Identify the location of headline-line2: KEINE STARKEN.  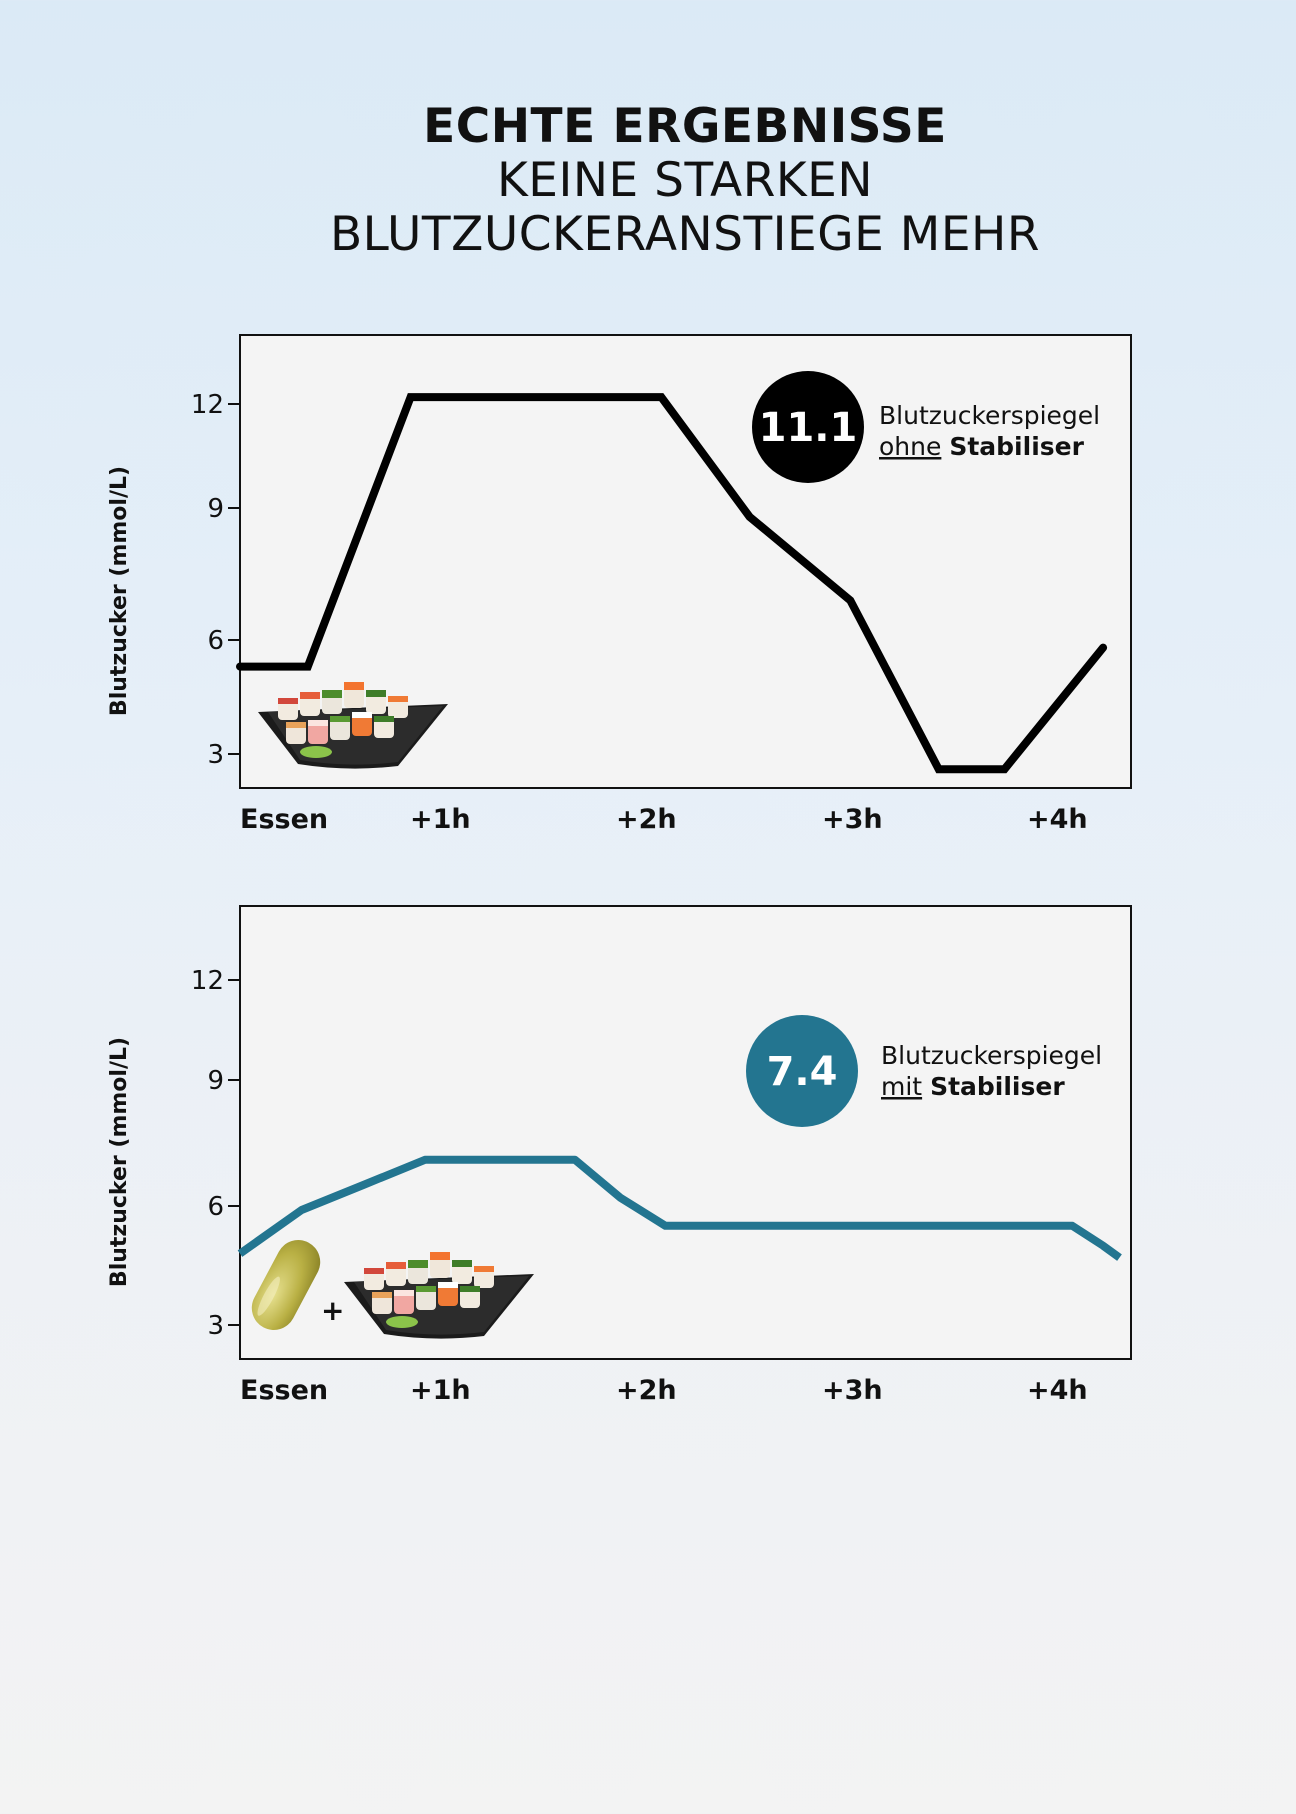
(685, 180).